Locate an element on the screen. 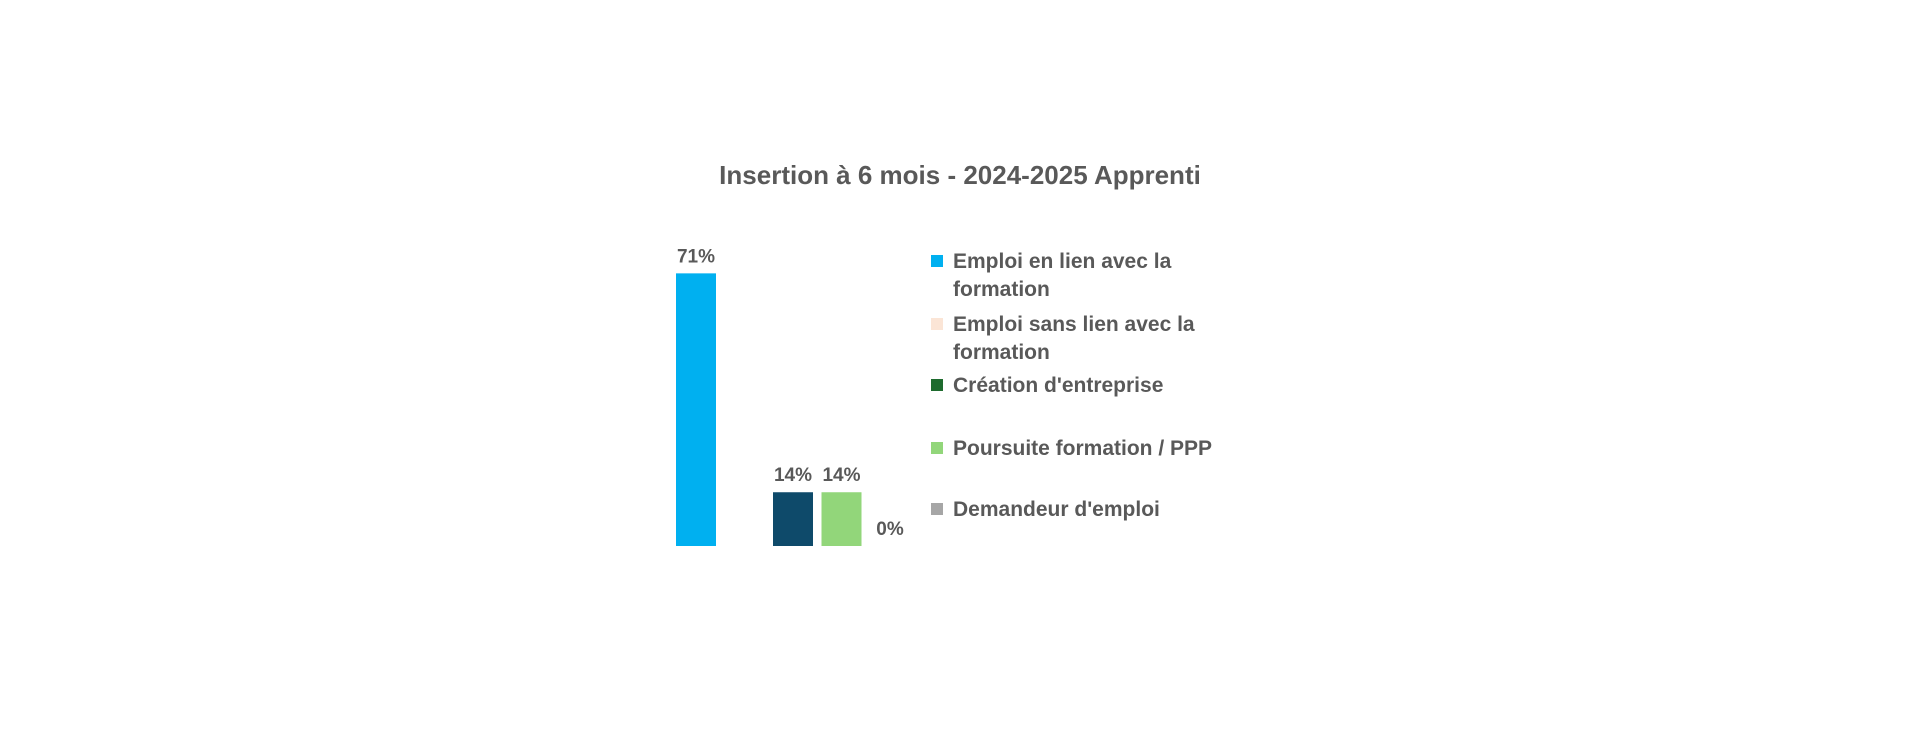 The width and height of the screenshot is (1920, 730). legend-label: Poursuite formation / PPP is located at coordinates (1083, 448).